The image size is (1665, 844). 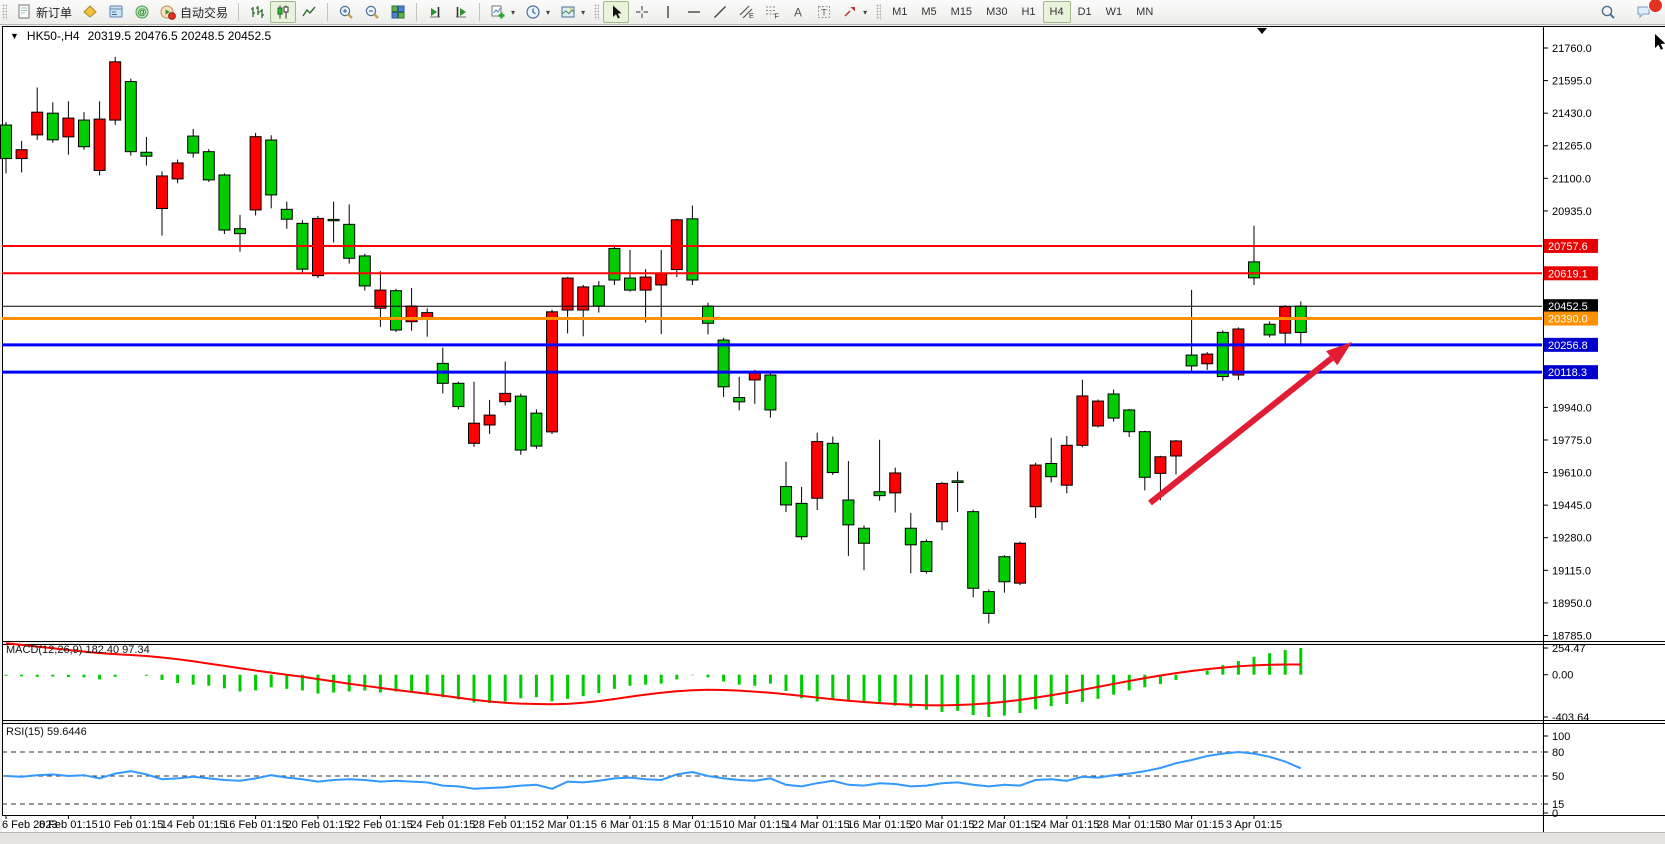 I want to click on zoom-in-button, so click(x=346, y=12).